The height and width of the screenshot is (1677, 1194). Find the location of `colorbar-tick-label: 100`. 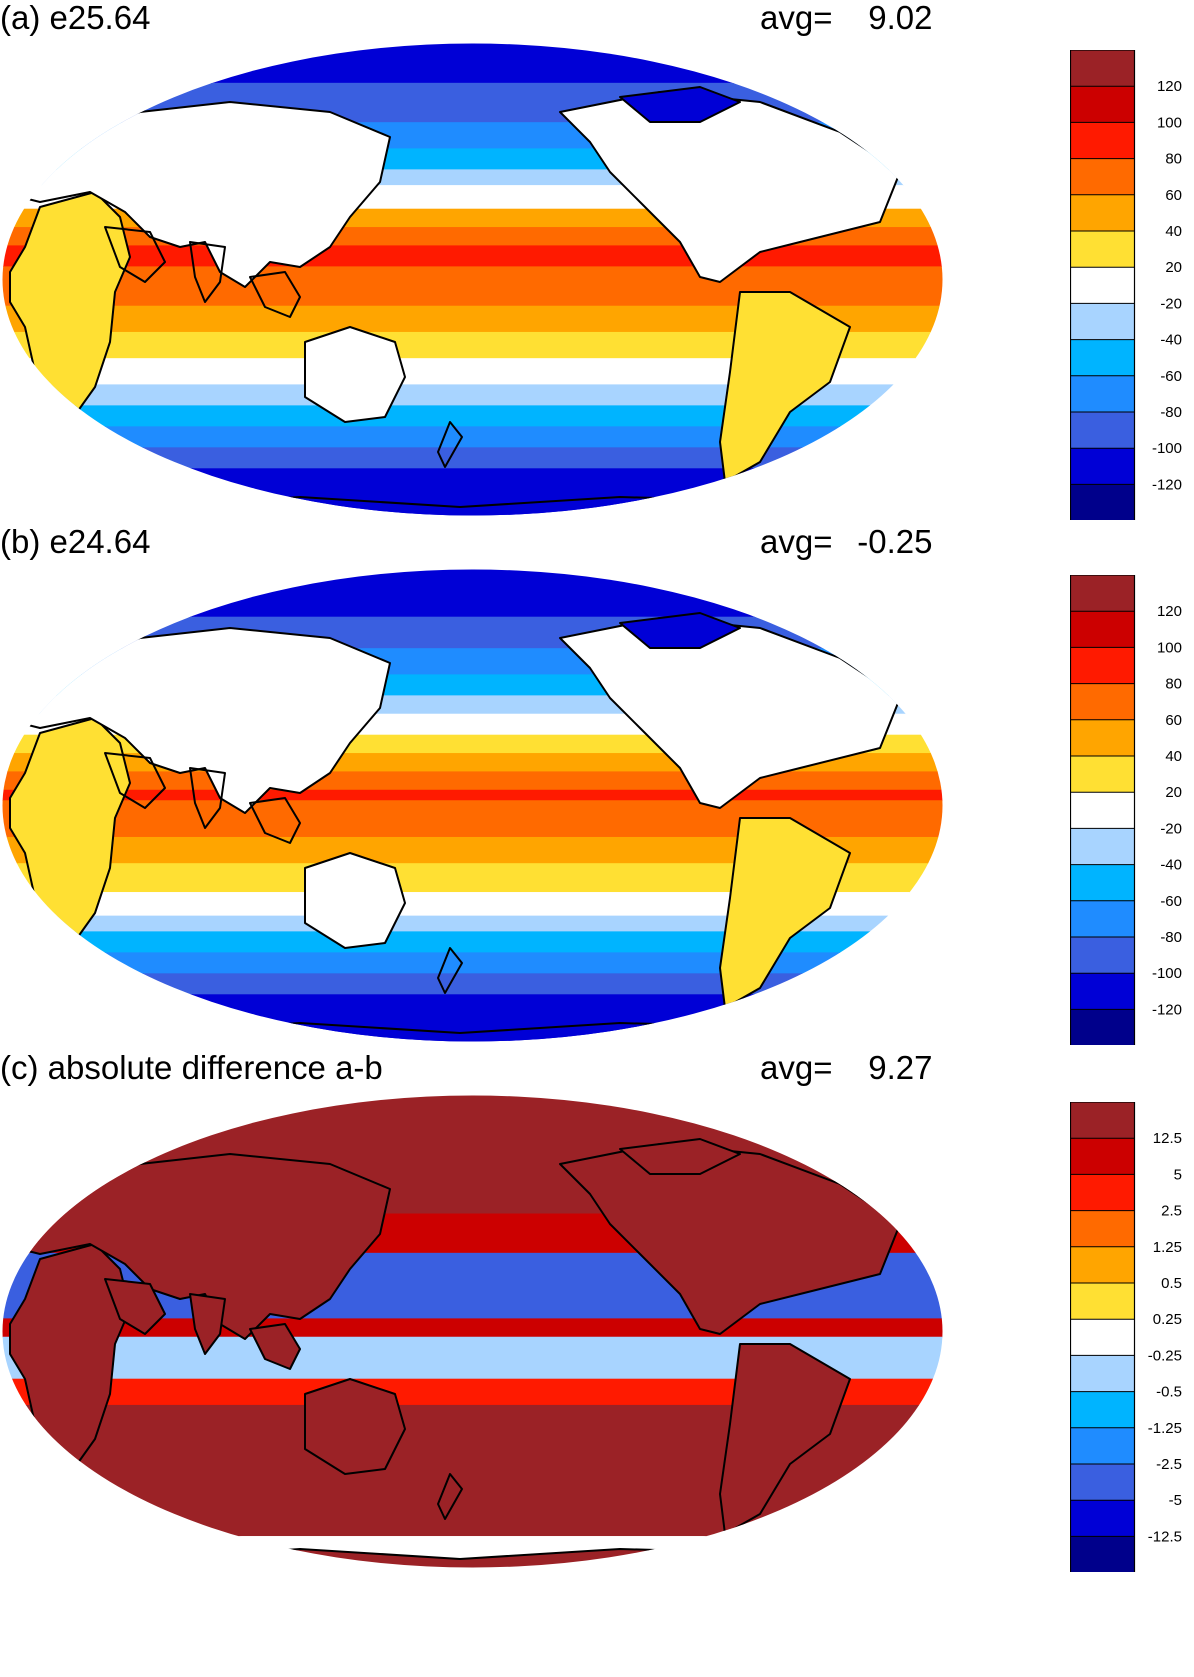

colorbar-tick-label: 100 is located at coordinates (1169, 647).